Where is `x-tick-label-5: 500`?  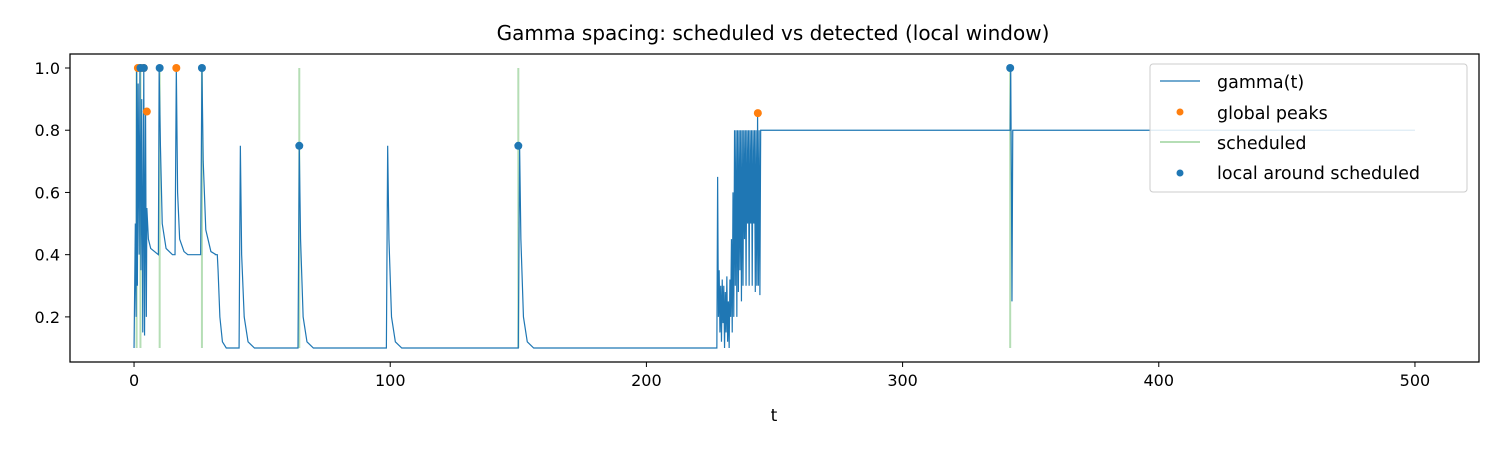 x-tick-label-5: 500 is located at coordinates (1415, 380).